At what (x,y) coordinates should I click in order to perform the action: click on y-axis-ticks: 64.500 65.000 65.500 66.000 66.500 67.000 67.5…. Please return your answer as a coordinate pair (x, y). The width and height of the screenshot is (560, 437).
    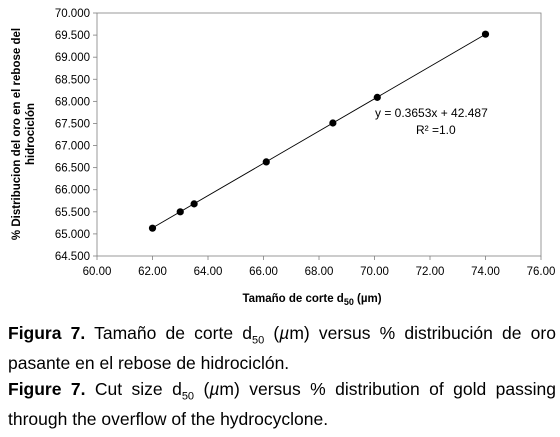
    Looking at the image, I should click on (76, 135).